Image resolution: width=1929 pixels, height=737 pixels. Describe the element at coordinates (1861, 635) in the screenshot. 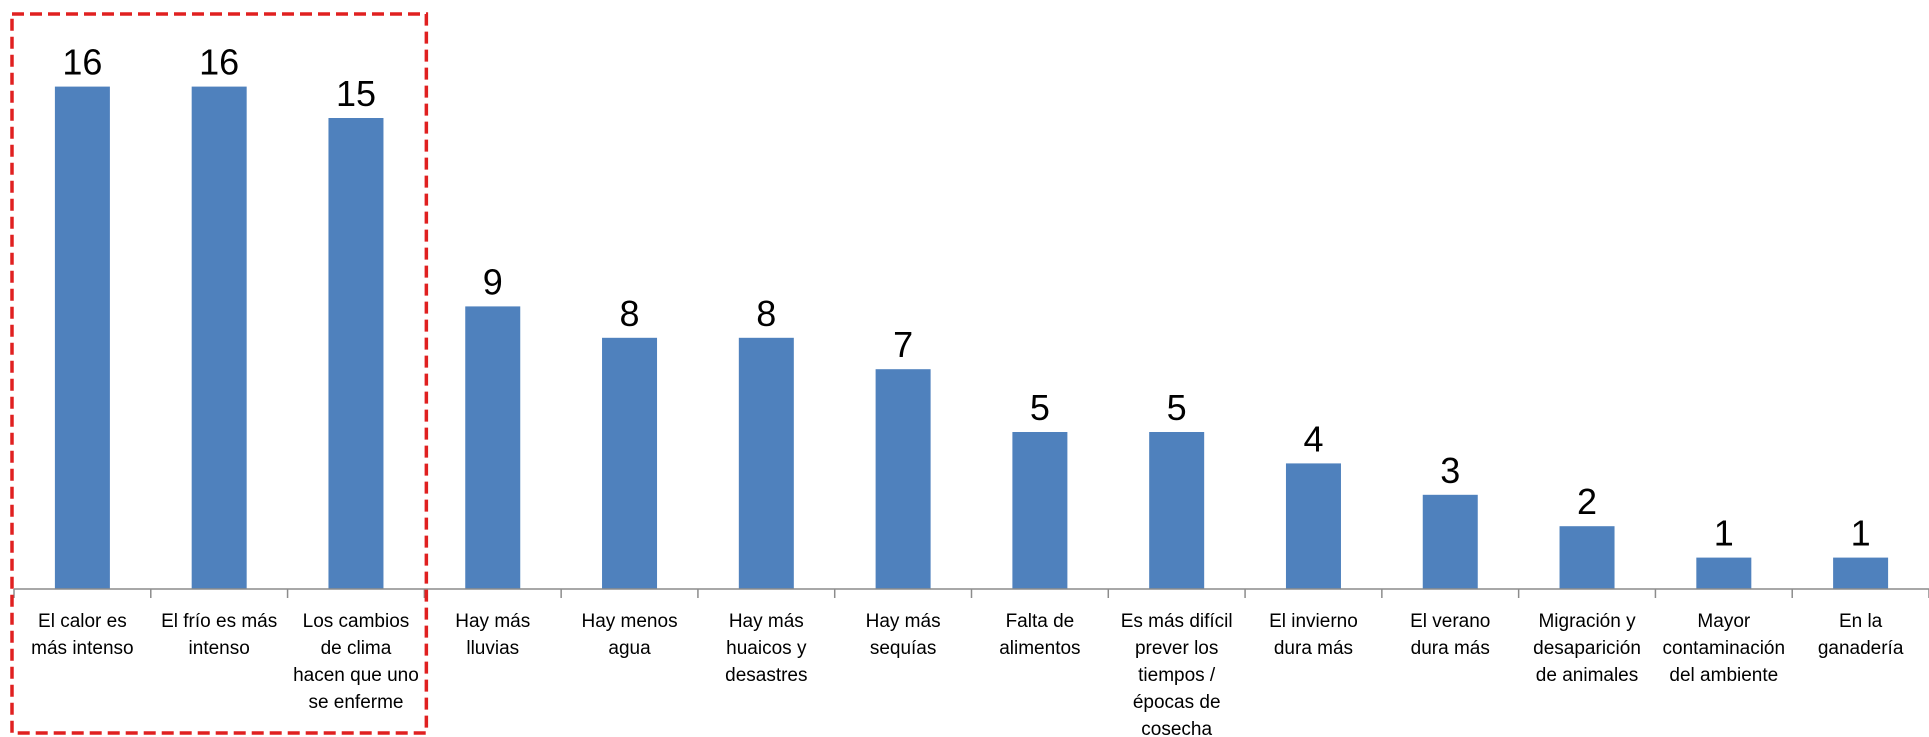

I see `category-label-14: En la ganadería` at that location.